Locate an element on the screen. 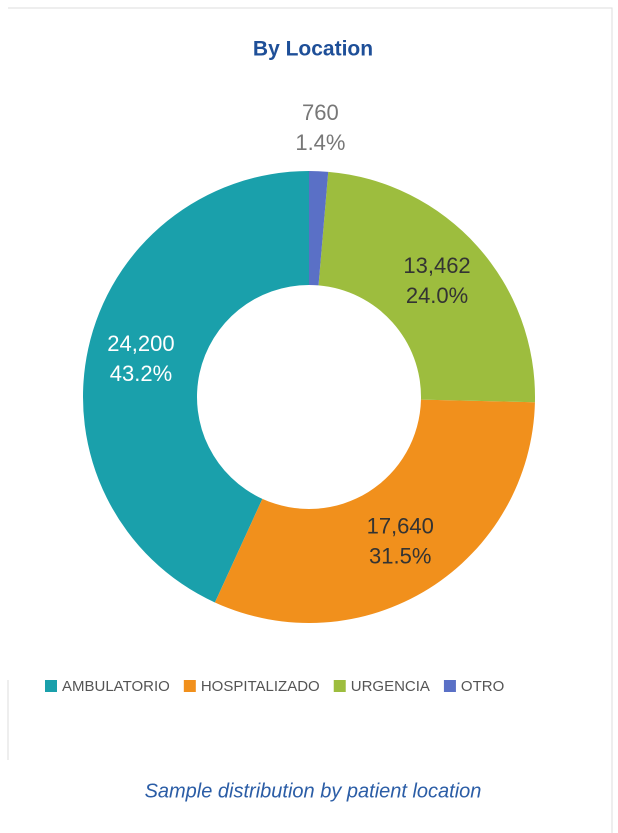 The width and height of the screenshot is (618, 833). percent-label: 43.2% is located at coordinates (141, 373).